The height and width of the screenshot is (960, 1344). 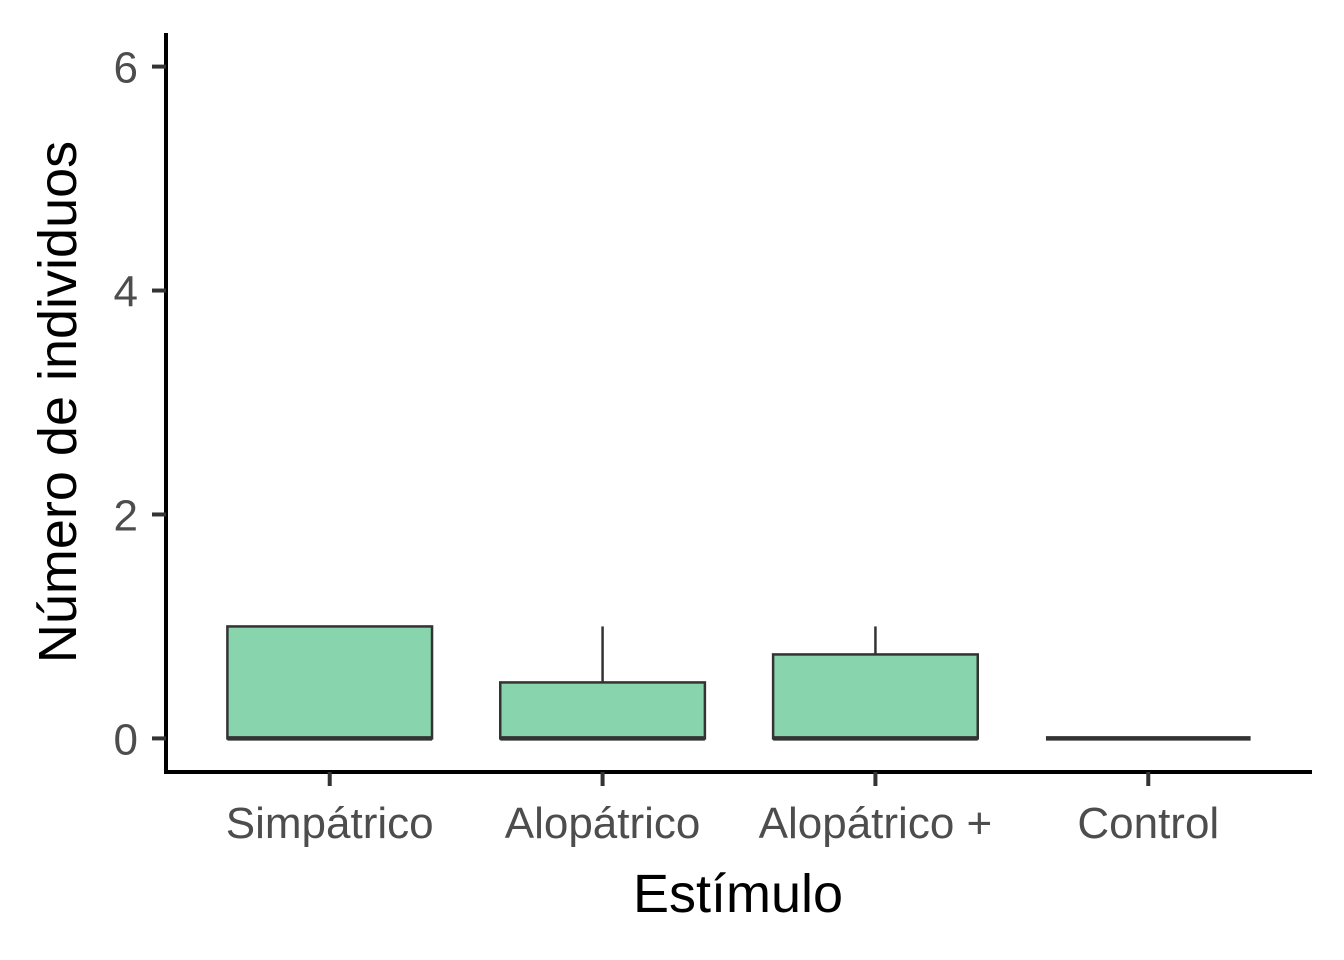 I want to click on x-ticks: Simpátrico Alopátrico Alopátrico + Control, so click(x=722, y=810).